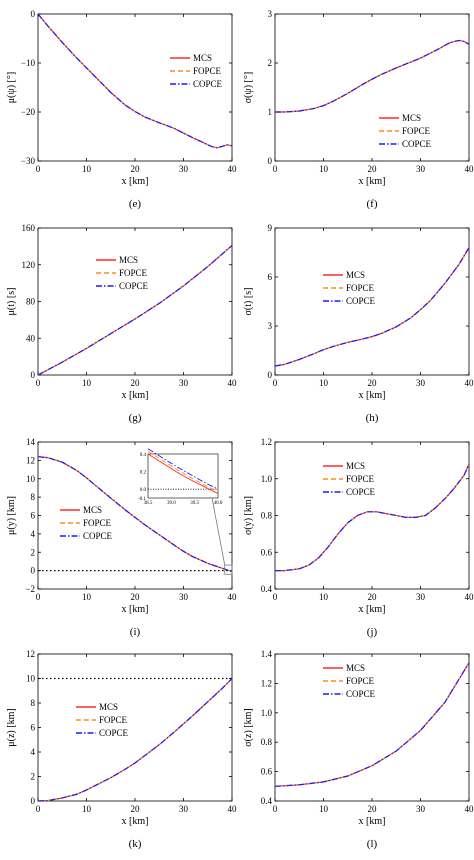 The height and width of the screenshot is (860, 474). I want to click on zoom-connector-line, so click(218, 531).